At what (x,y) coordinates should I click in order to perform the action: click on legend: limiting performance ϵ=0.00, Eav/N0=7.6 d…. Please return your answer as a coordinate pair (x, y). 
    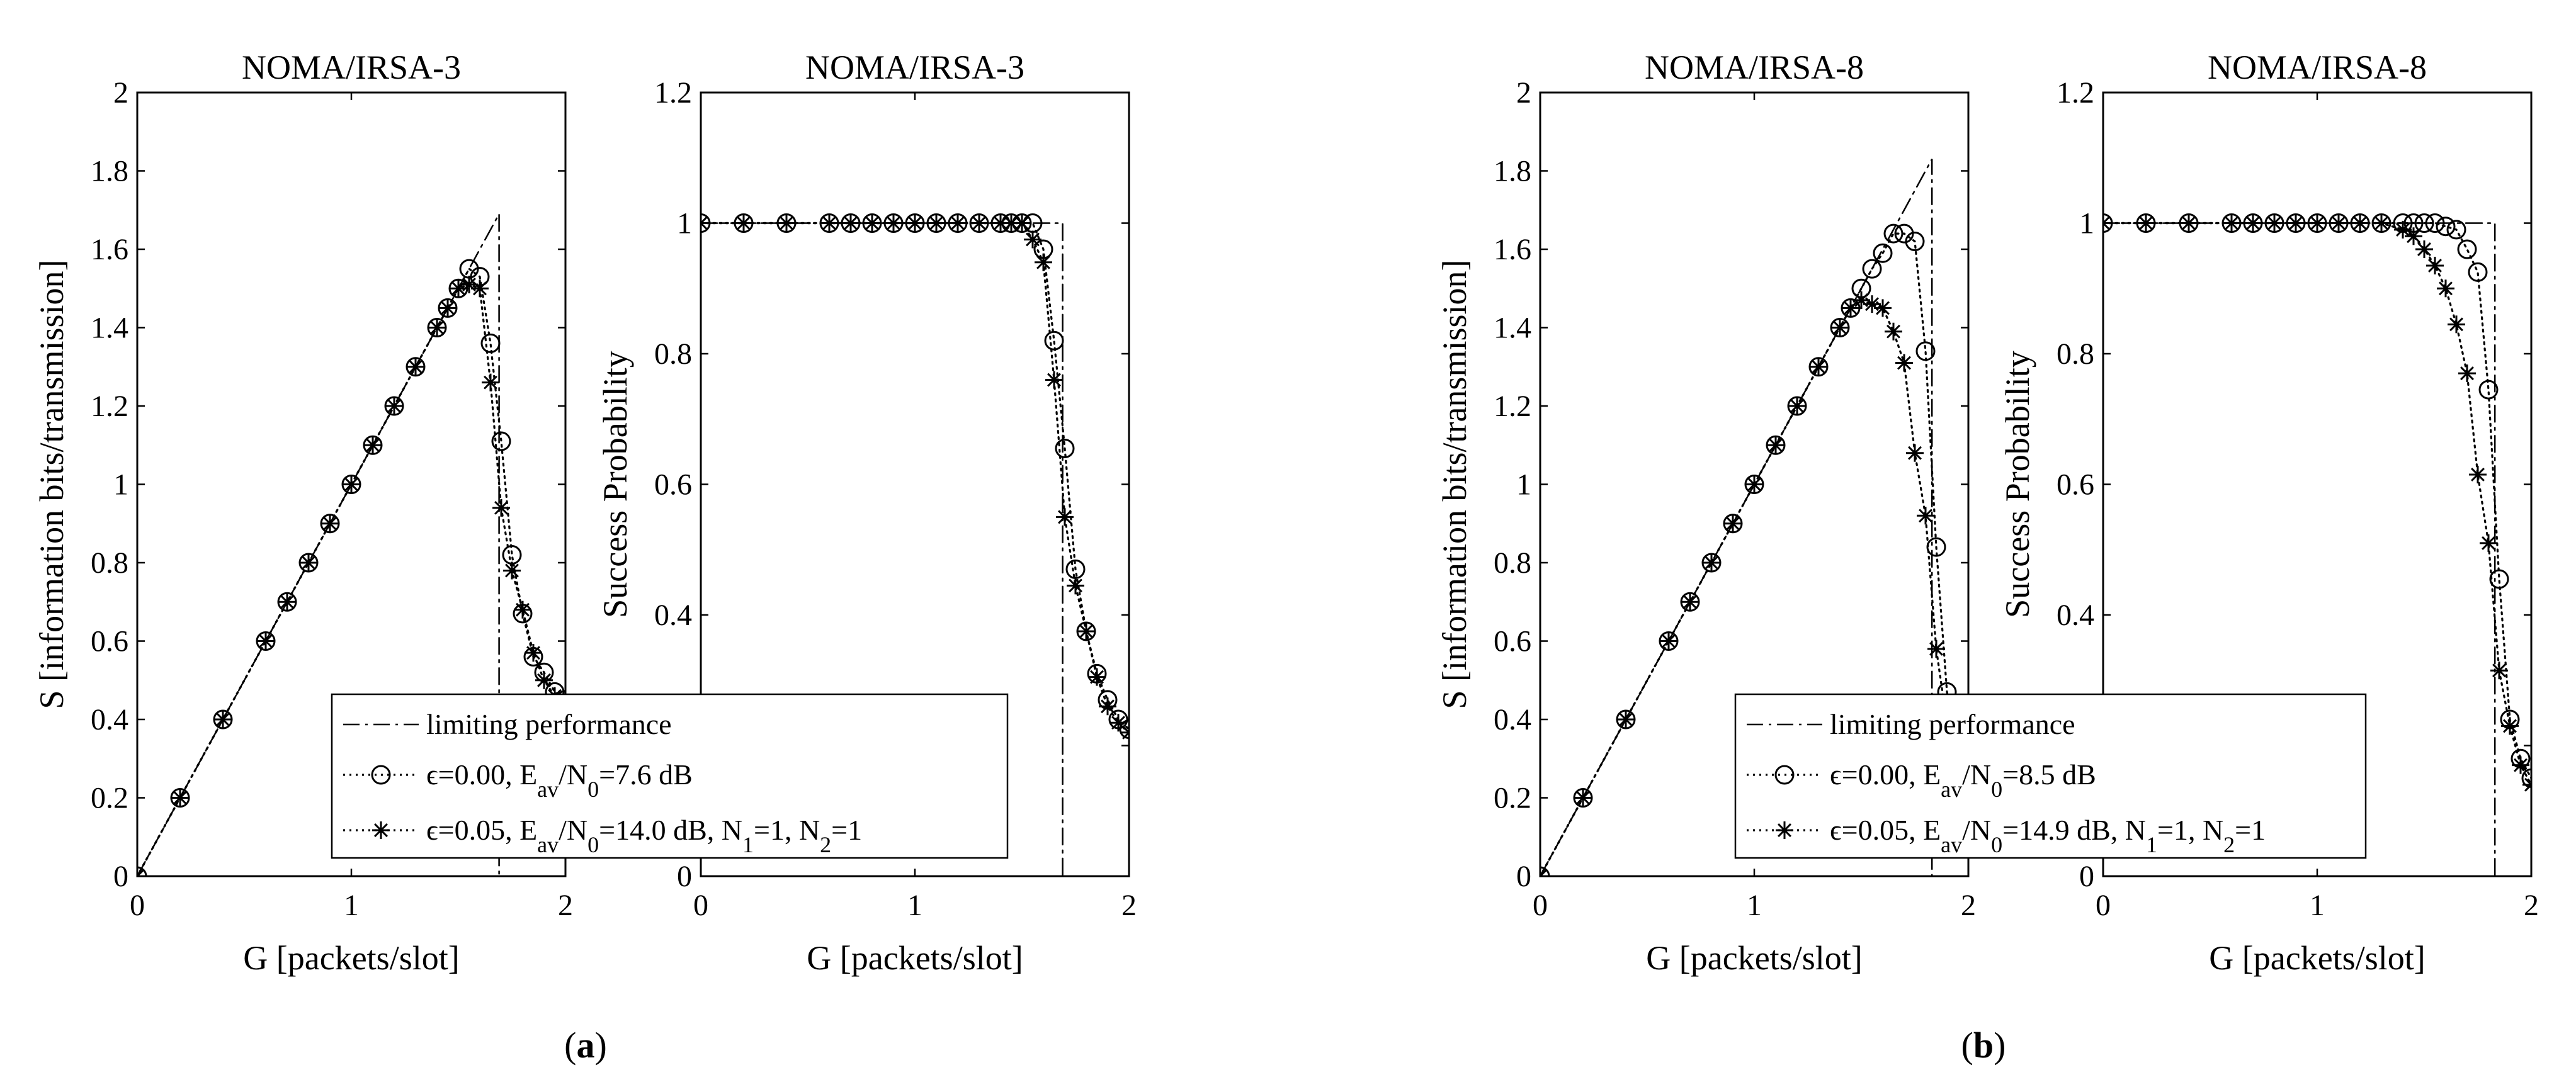
    Looking at the image, I should click on (670, 776).